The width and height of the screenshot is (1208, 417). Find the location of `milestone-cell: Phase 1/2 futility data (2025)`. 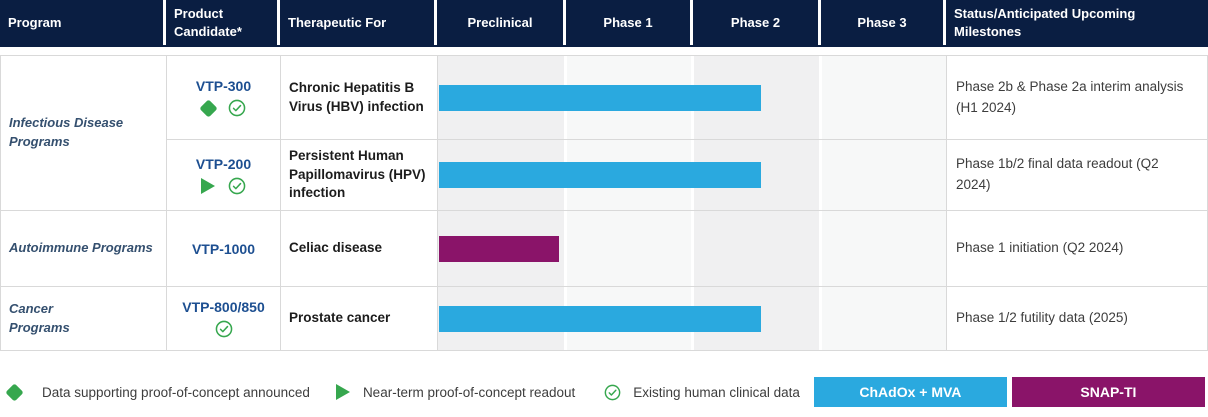

milestone-cell: Phase 1/2 futility data (2025) is located at coordinates (1077, 318).